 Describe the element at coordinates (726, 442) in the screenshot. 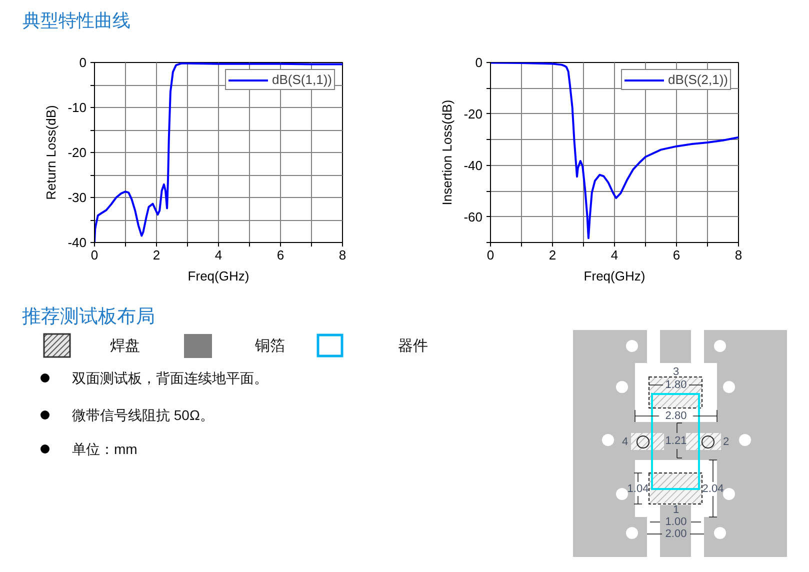

I see `text: 2` at that location.